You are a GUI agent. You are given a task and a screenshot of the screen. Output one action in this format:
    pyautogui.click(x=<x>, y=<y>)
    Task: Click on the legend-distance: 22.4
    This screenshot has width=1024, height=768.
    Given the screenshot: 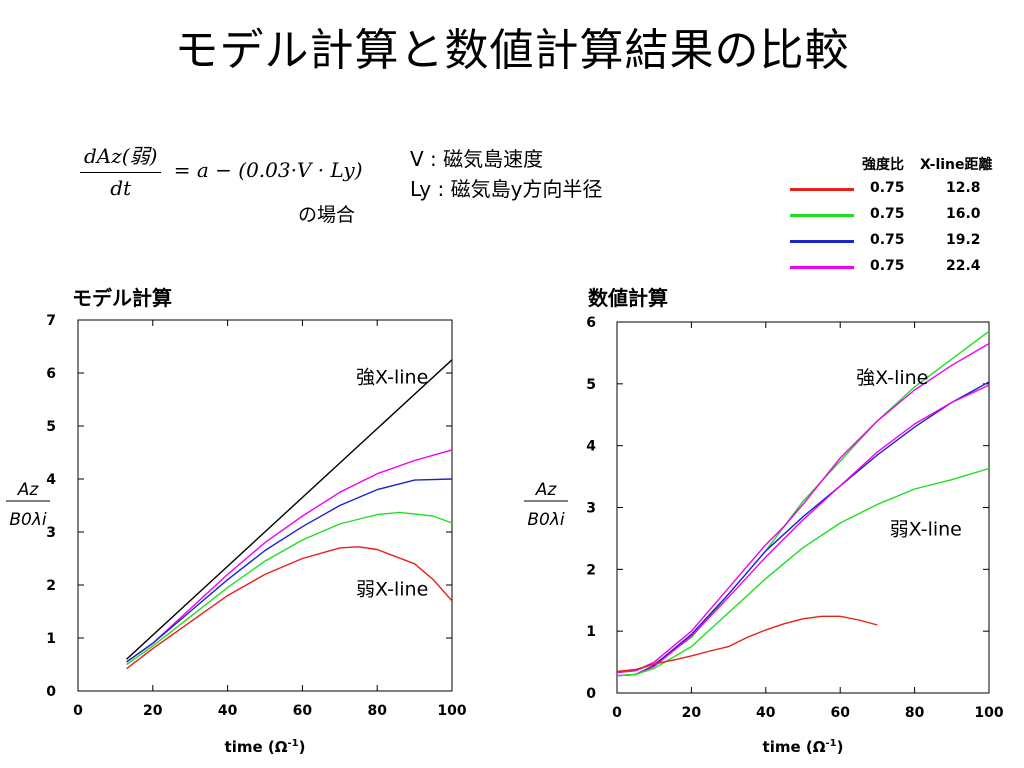 What is the action you would take?
    pyautogui.click(x=963, y=266)
    